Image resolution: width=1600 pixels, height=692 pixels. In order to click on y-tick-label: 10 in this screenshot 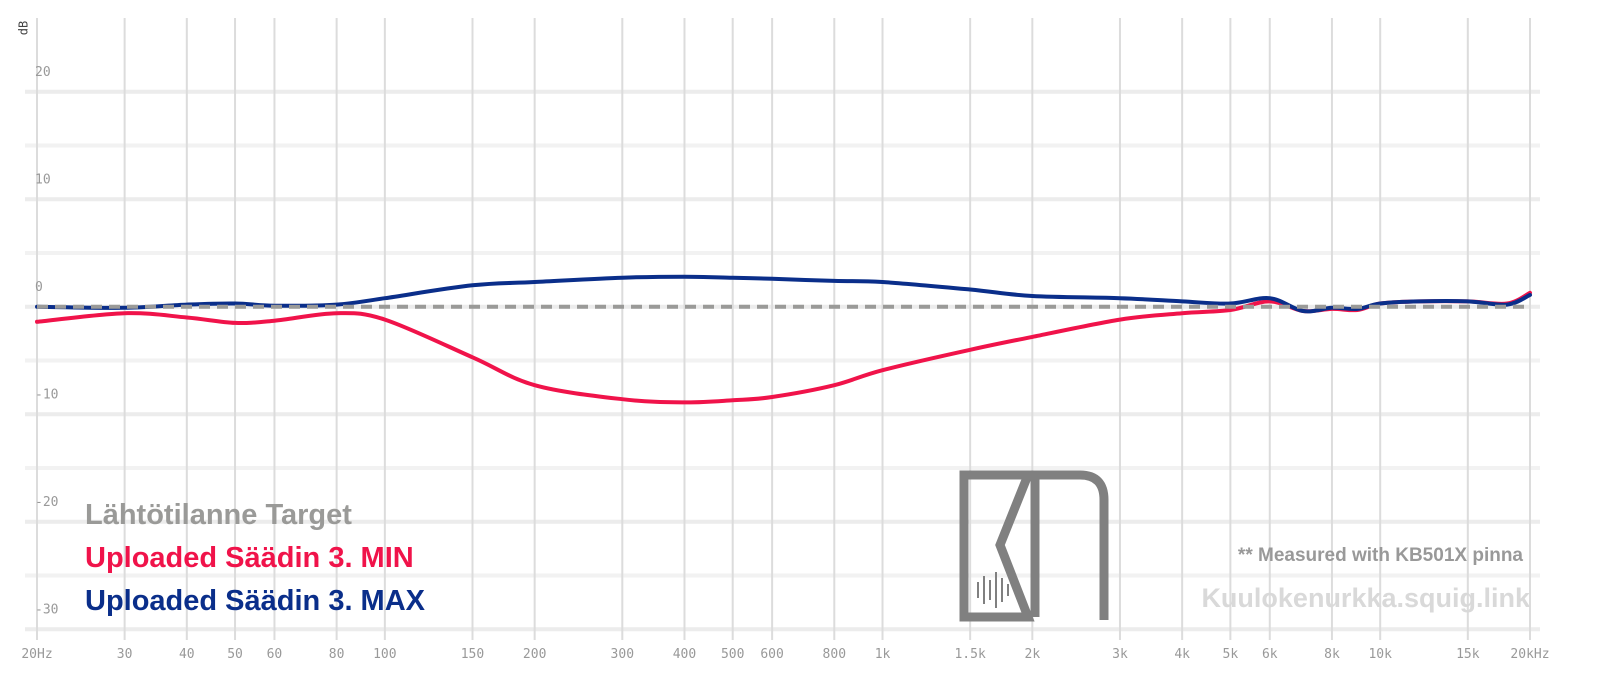, I will do `click(43, 179)`.